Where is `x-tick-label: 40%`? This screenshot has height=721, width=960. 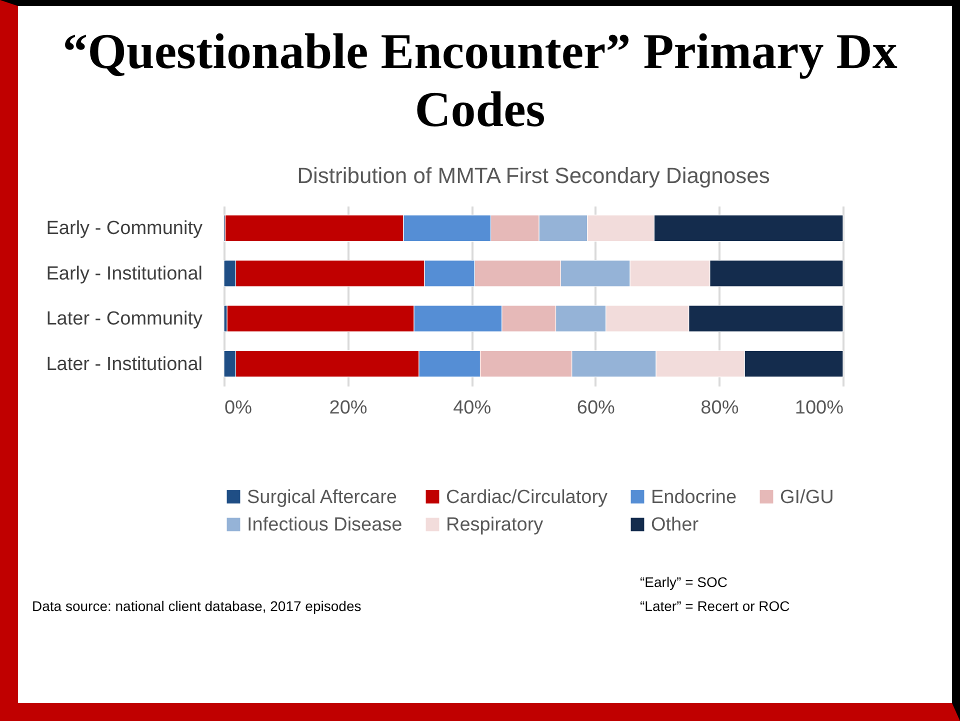
x-tick-label: 40% is located at coordinates (472, 408).